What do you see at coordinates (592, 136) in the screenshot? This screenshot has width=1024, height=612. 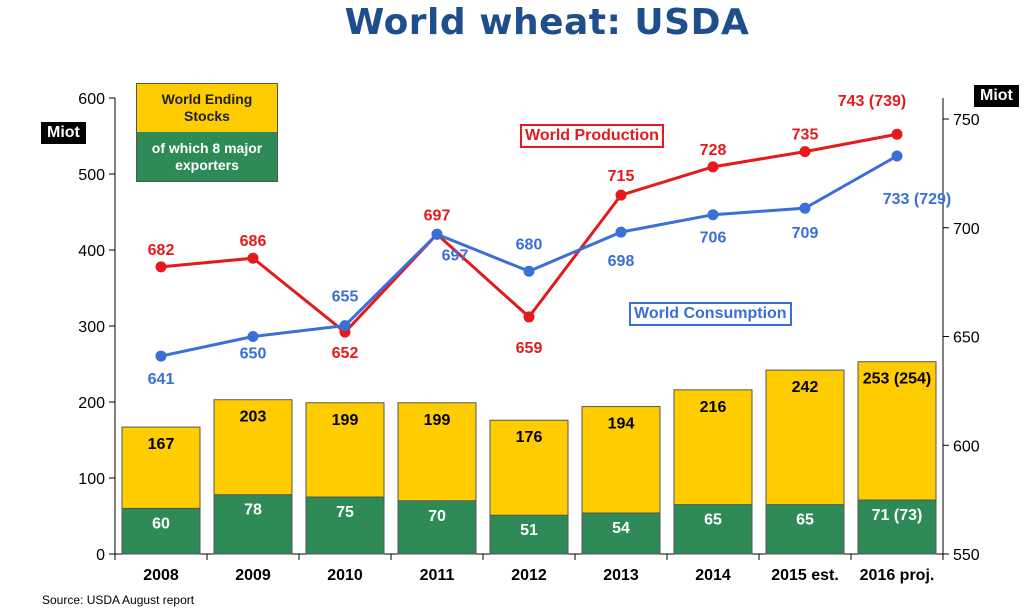 I see `production-series-label: World Production` at bounding box center [592, 136].